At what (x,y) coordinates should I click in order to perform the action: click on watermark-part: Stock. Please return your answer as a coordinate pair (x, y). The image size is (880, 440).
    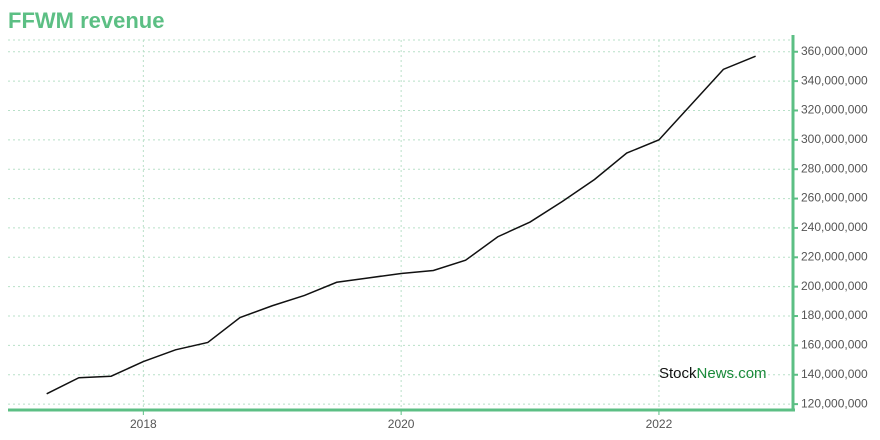
    Looking at the image, I should click on (678, 373).